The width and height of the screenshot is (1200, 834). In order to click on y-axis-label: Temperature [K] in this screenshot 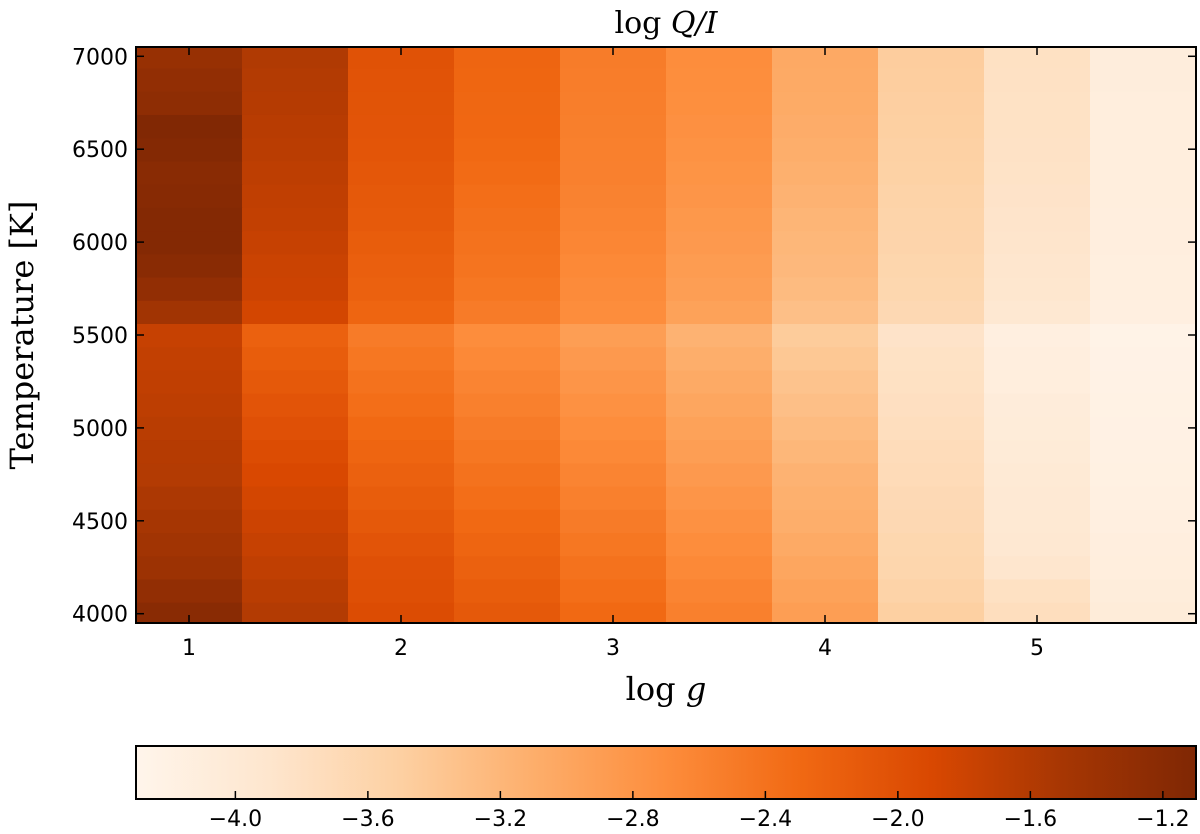, I will do `click(22, 335)`.